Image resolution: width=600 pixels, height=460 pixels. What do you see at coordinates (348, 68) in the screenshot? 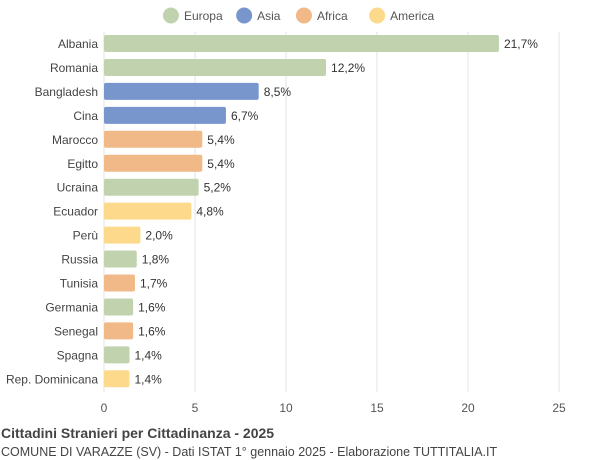
I see `value-label: 12,2%` at bounding box center [348, 68].